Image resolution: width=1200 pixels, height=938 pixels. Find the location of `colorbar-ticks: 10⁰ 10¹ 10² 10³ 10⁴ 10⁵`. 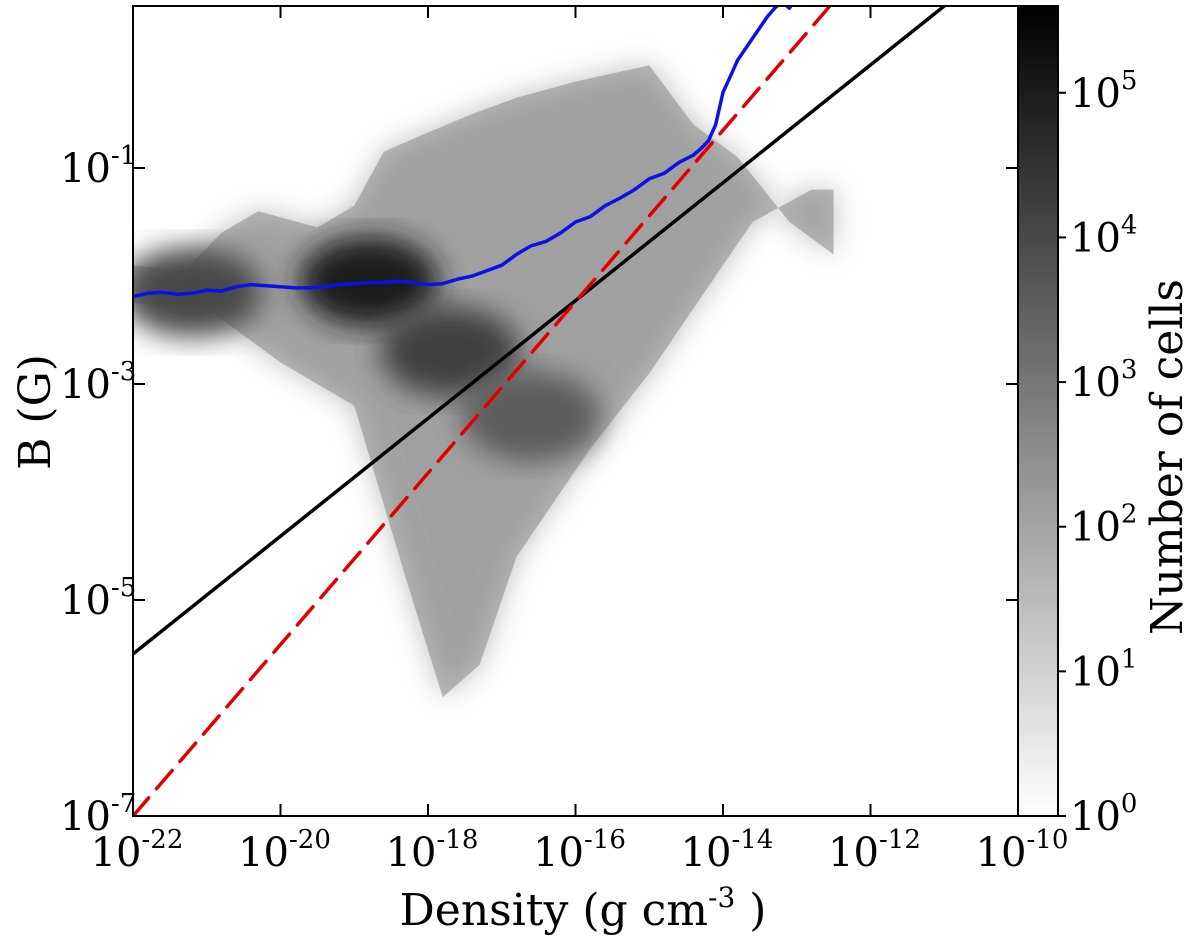

colorbar-ticks: 10⁰ 10¹ 10² 10³ 10⁴ 10⁵ is located at coordinates (1097, 453).